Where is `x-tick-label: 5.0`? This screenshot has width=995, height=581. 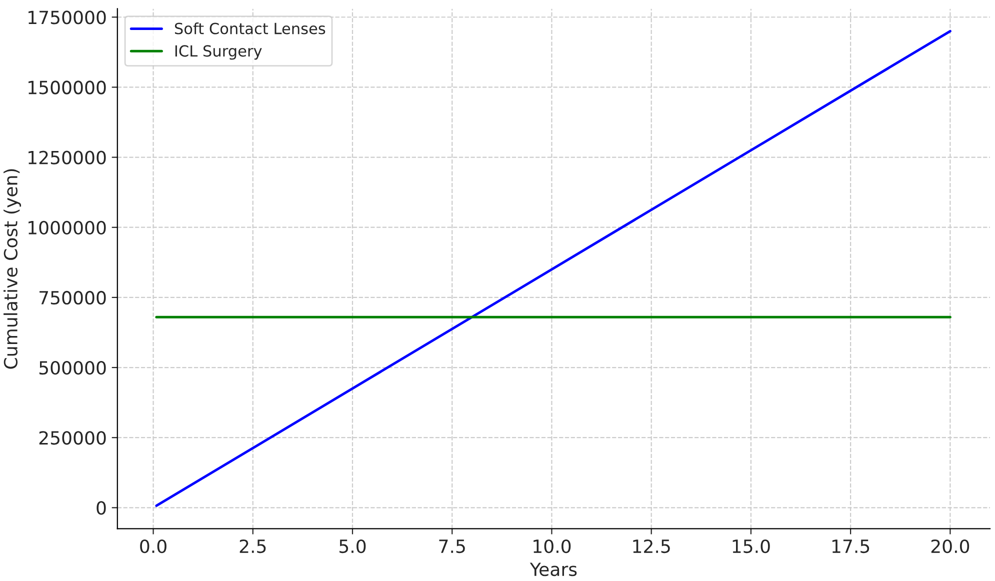 x-tick-label: 5.0 is located at coordinates (353, 546).